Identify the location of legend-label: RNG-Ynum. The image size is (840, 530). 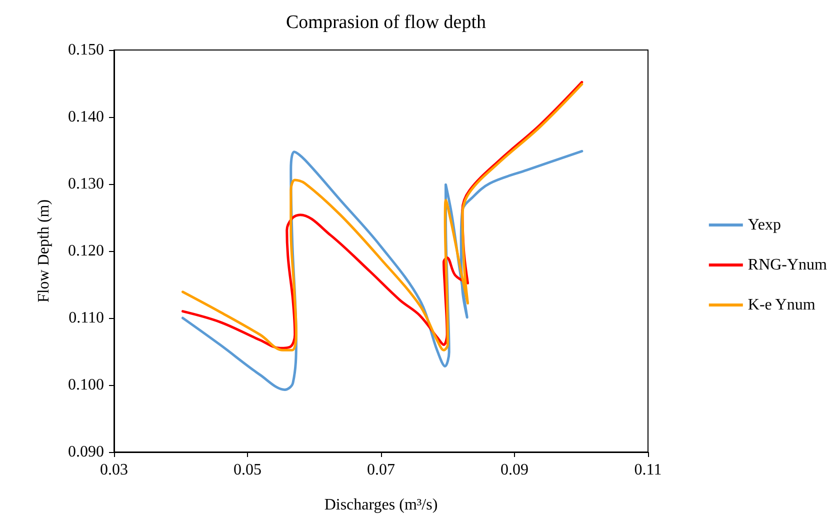
(788, 265).